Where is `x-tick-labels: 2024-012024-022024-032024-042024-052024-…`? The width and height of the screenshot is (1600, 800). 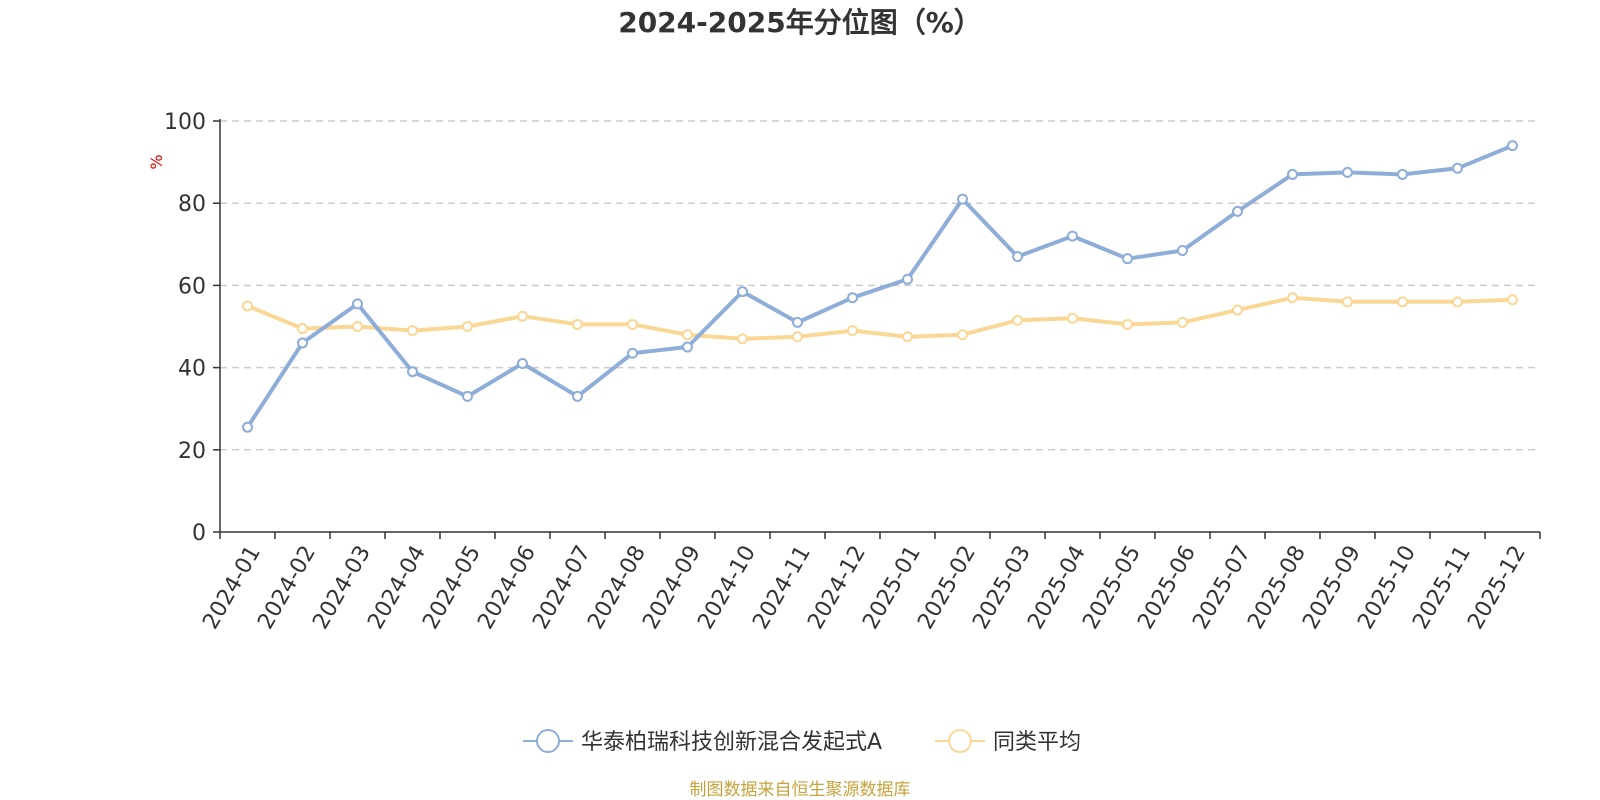
x-tick-labels: 2024-012024-022024-032024-042024-052024-… is located at coordinates (864, 588).